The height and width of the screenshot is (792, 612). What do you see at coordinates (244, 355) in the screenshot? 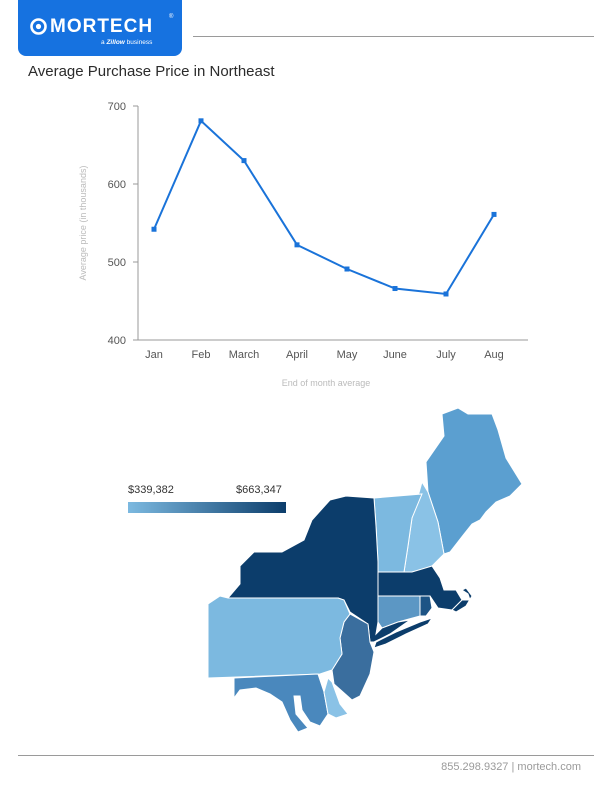
I see `x-tick-label: March` at bounding box center [244, 355].